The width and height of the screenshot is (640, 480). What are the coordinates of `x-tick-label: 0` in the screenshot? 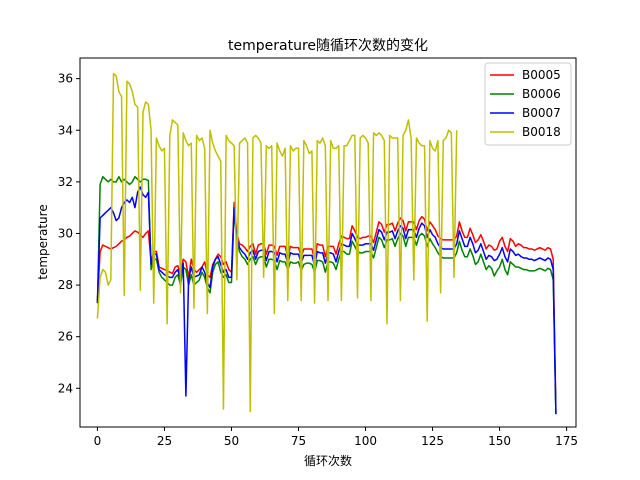 It's located at (98, 441).